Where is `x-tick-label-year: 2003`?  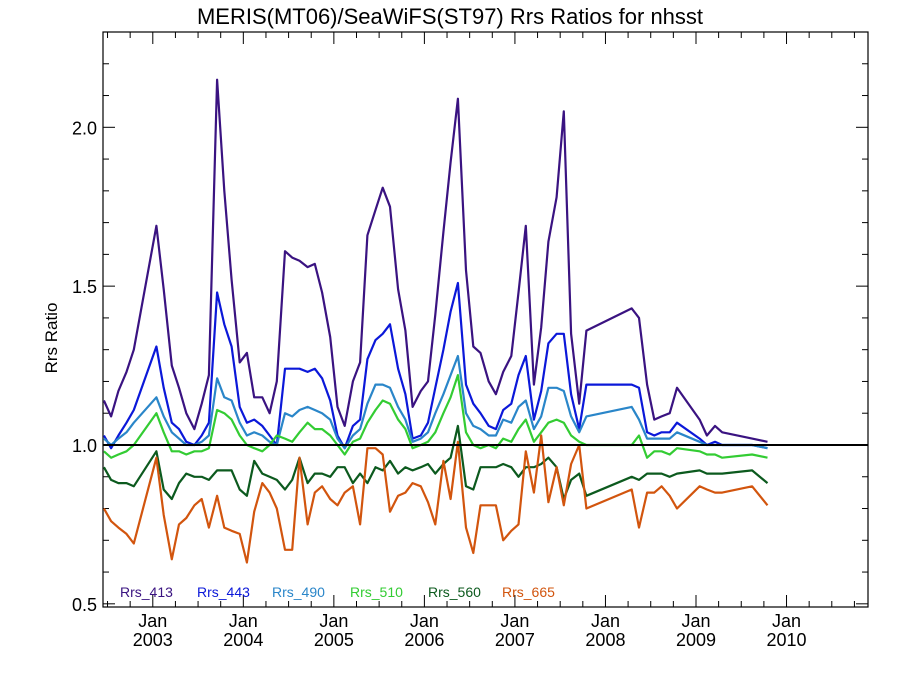
x-tick-label-year: 2003 is located at coordinates (153, 640).